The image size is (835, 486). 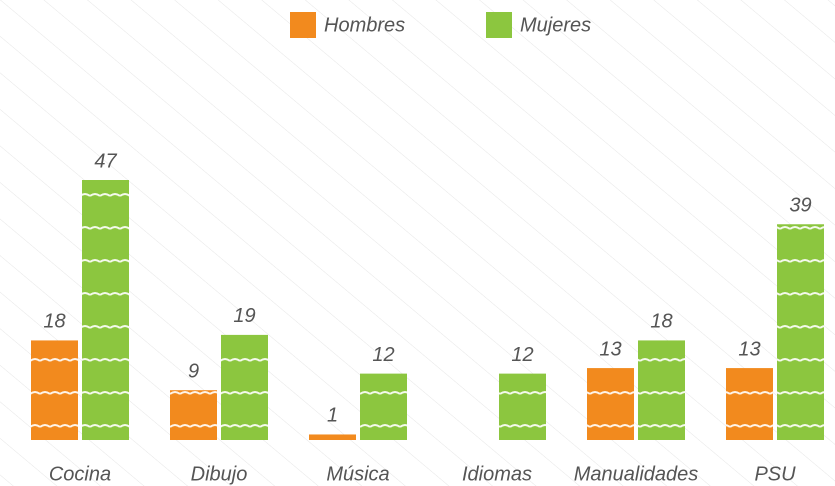 What do you see at coordinates (636, 474) in the screenshot?
I see `x-tick-label: Manualidades` at bounding box center [636, 474].